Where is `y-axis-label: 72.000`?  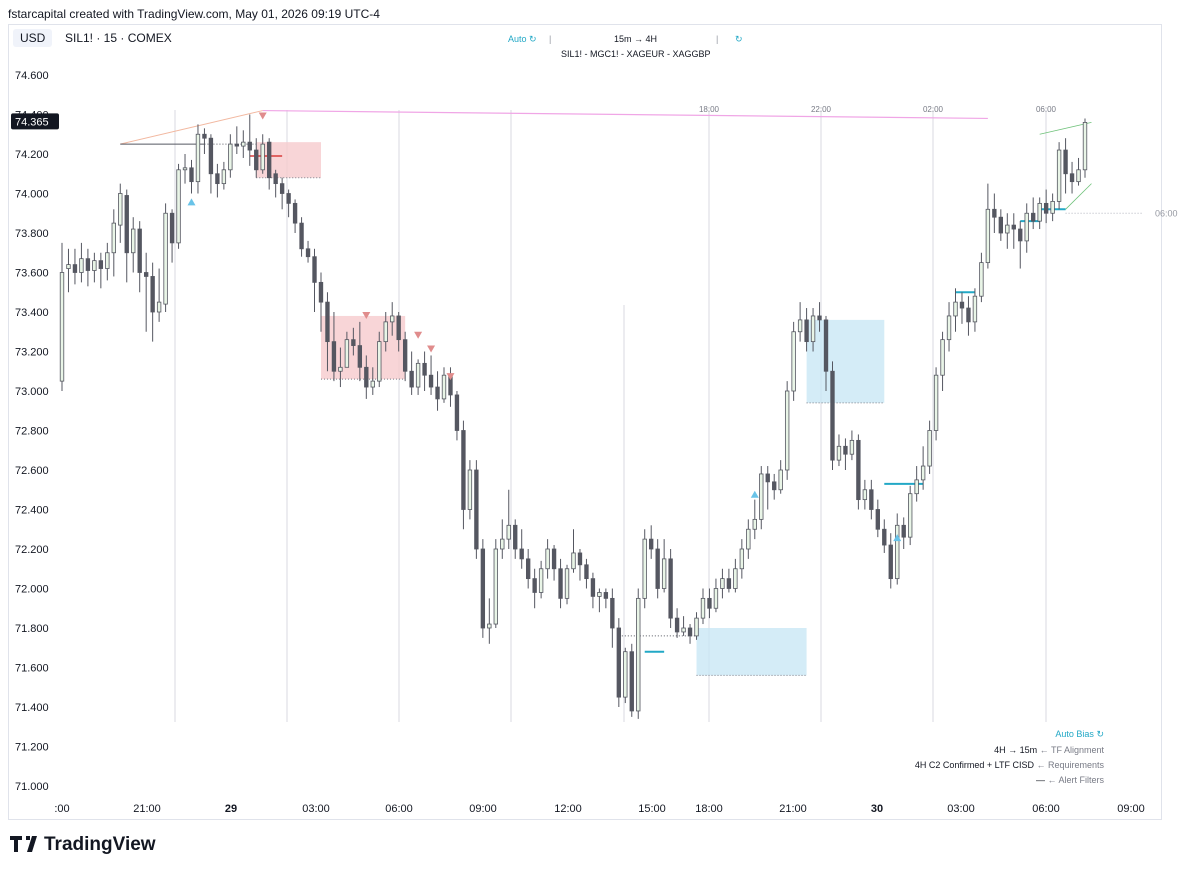 y-axis-label: 72.000 is located at coordinates (32, 590).